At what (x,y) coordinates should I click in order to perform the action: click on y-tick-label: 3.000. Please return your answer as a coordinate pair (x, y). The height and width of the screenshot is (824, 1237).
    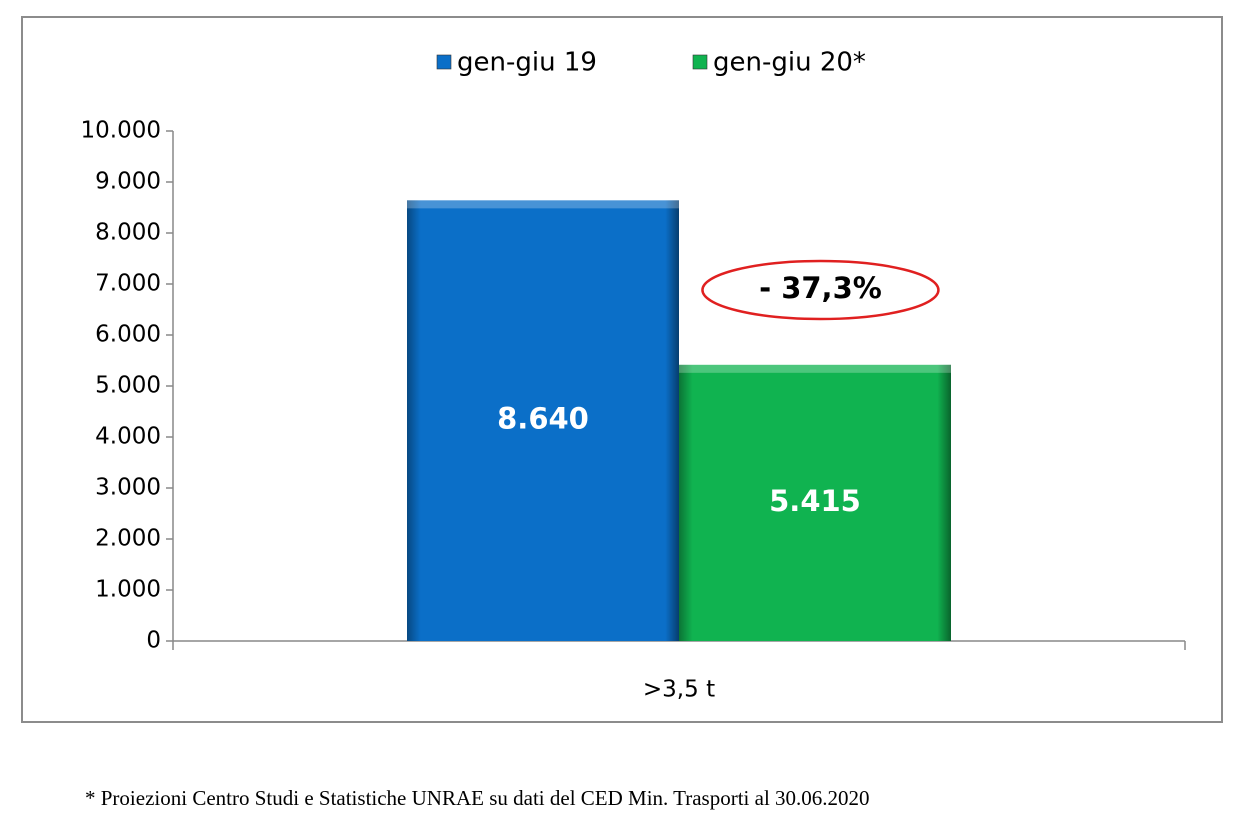
    Looking at the image, I should click on (128, 488).